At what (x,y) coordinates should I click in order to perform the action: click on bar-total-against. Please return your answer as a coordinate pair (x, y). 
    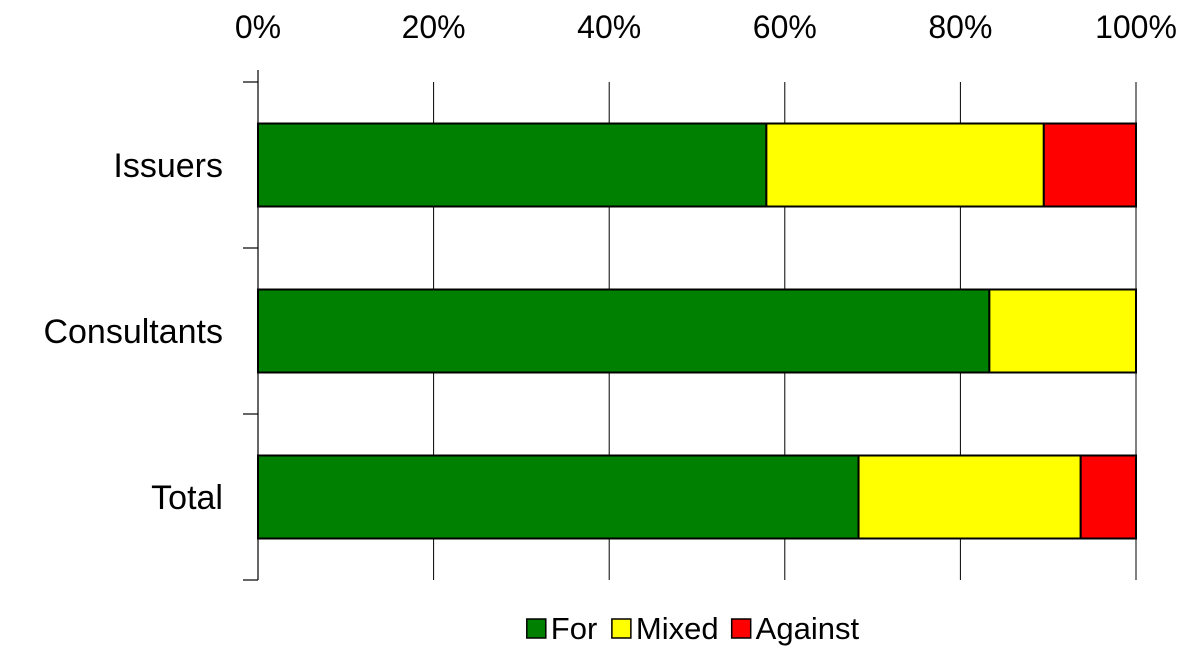
    Looking at the image, I should click on (1108, 497).